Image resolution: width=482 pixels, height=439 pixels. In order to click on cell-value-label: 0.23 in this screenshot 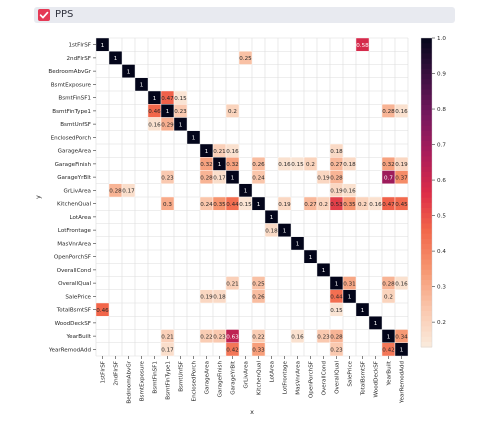, I will do `click(167, 178)`.